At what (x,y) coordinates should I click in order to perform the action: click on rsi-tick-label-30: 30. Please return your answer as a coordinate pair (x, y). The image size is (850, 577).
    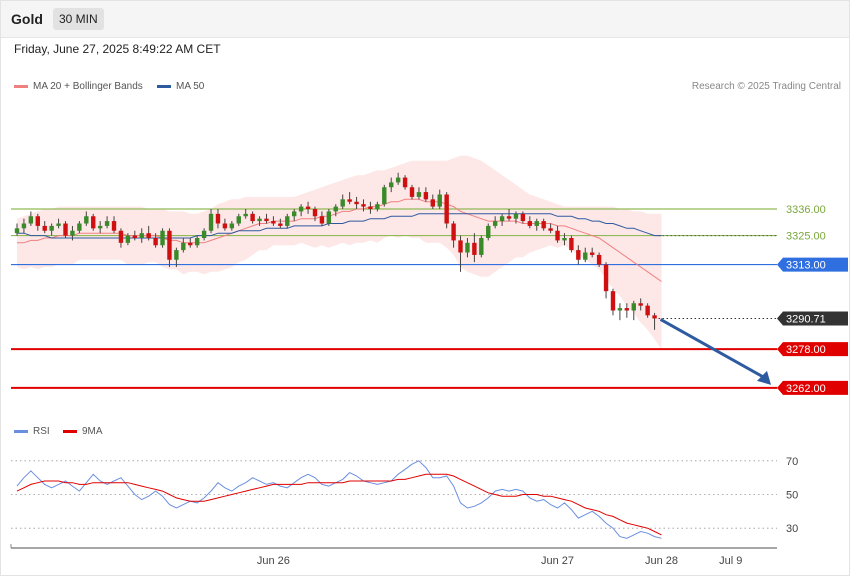
    Looking at the image, I should click on (792, 529).